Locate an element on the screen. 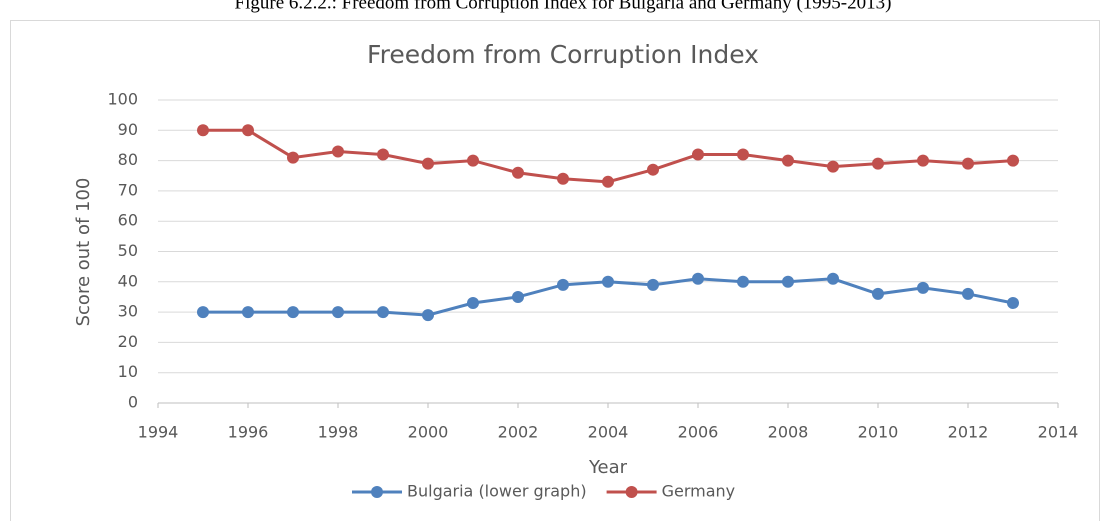 Image resolution: width=1107 pixels, height=521 pixels. x-tick-label: 2014 is located at coordinates (1058, 432).